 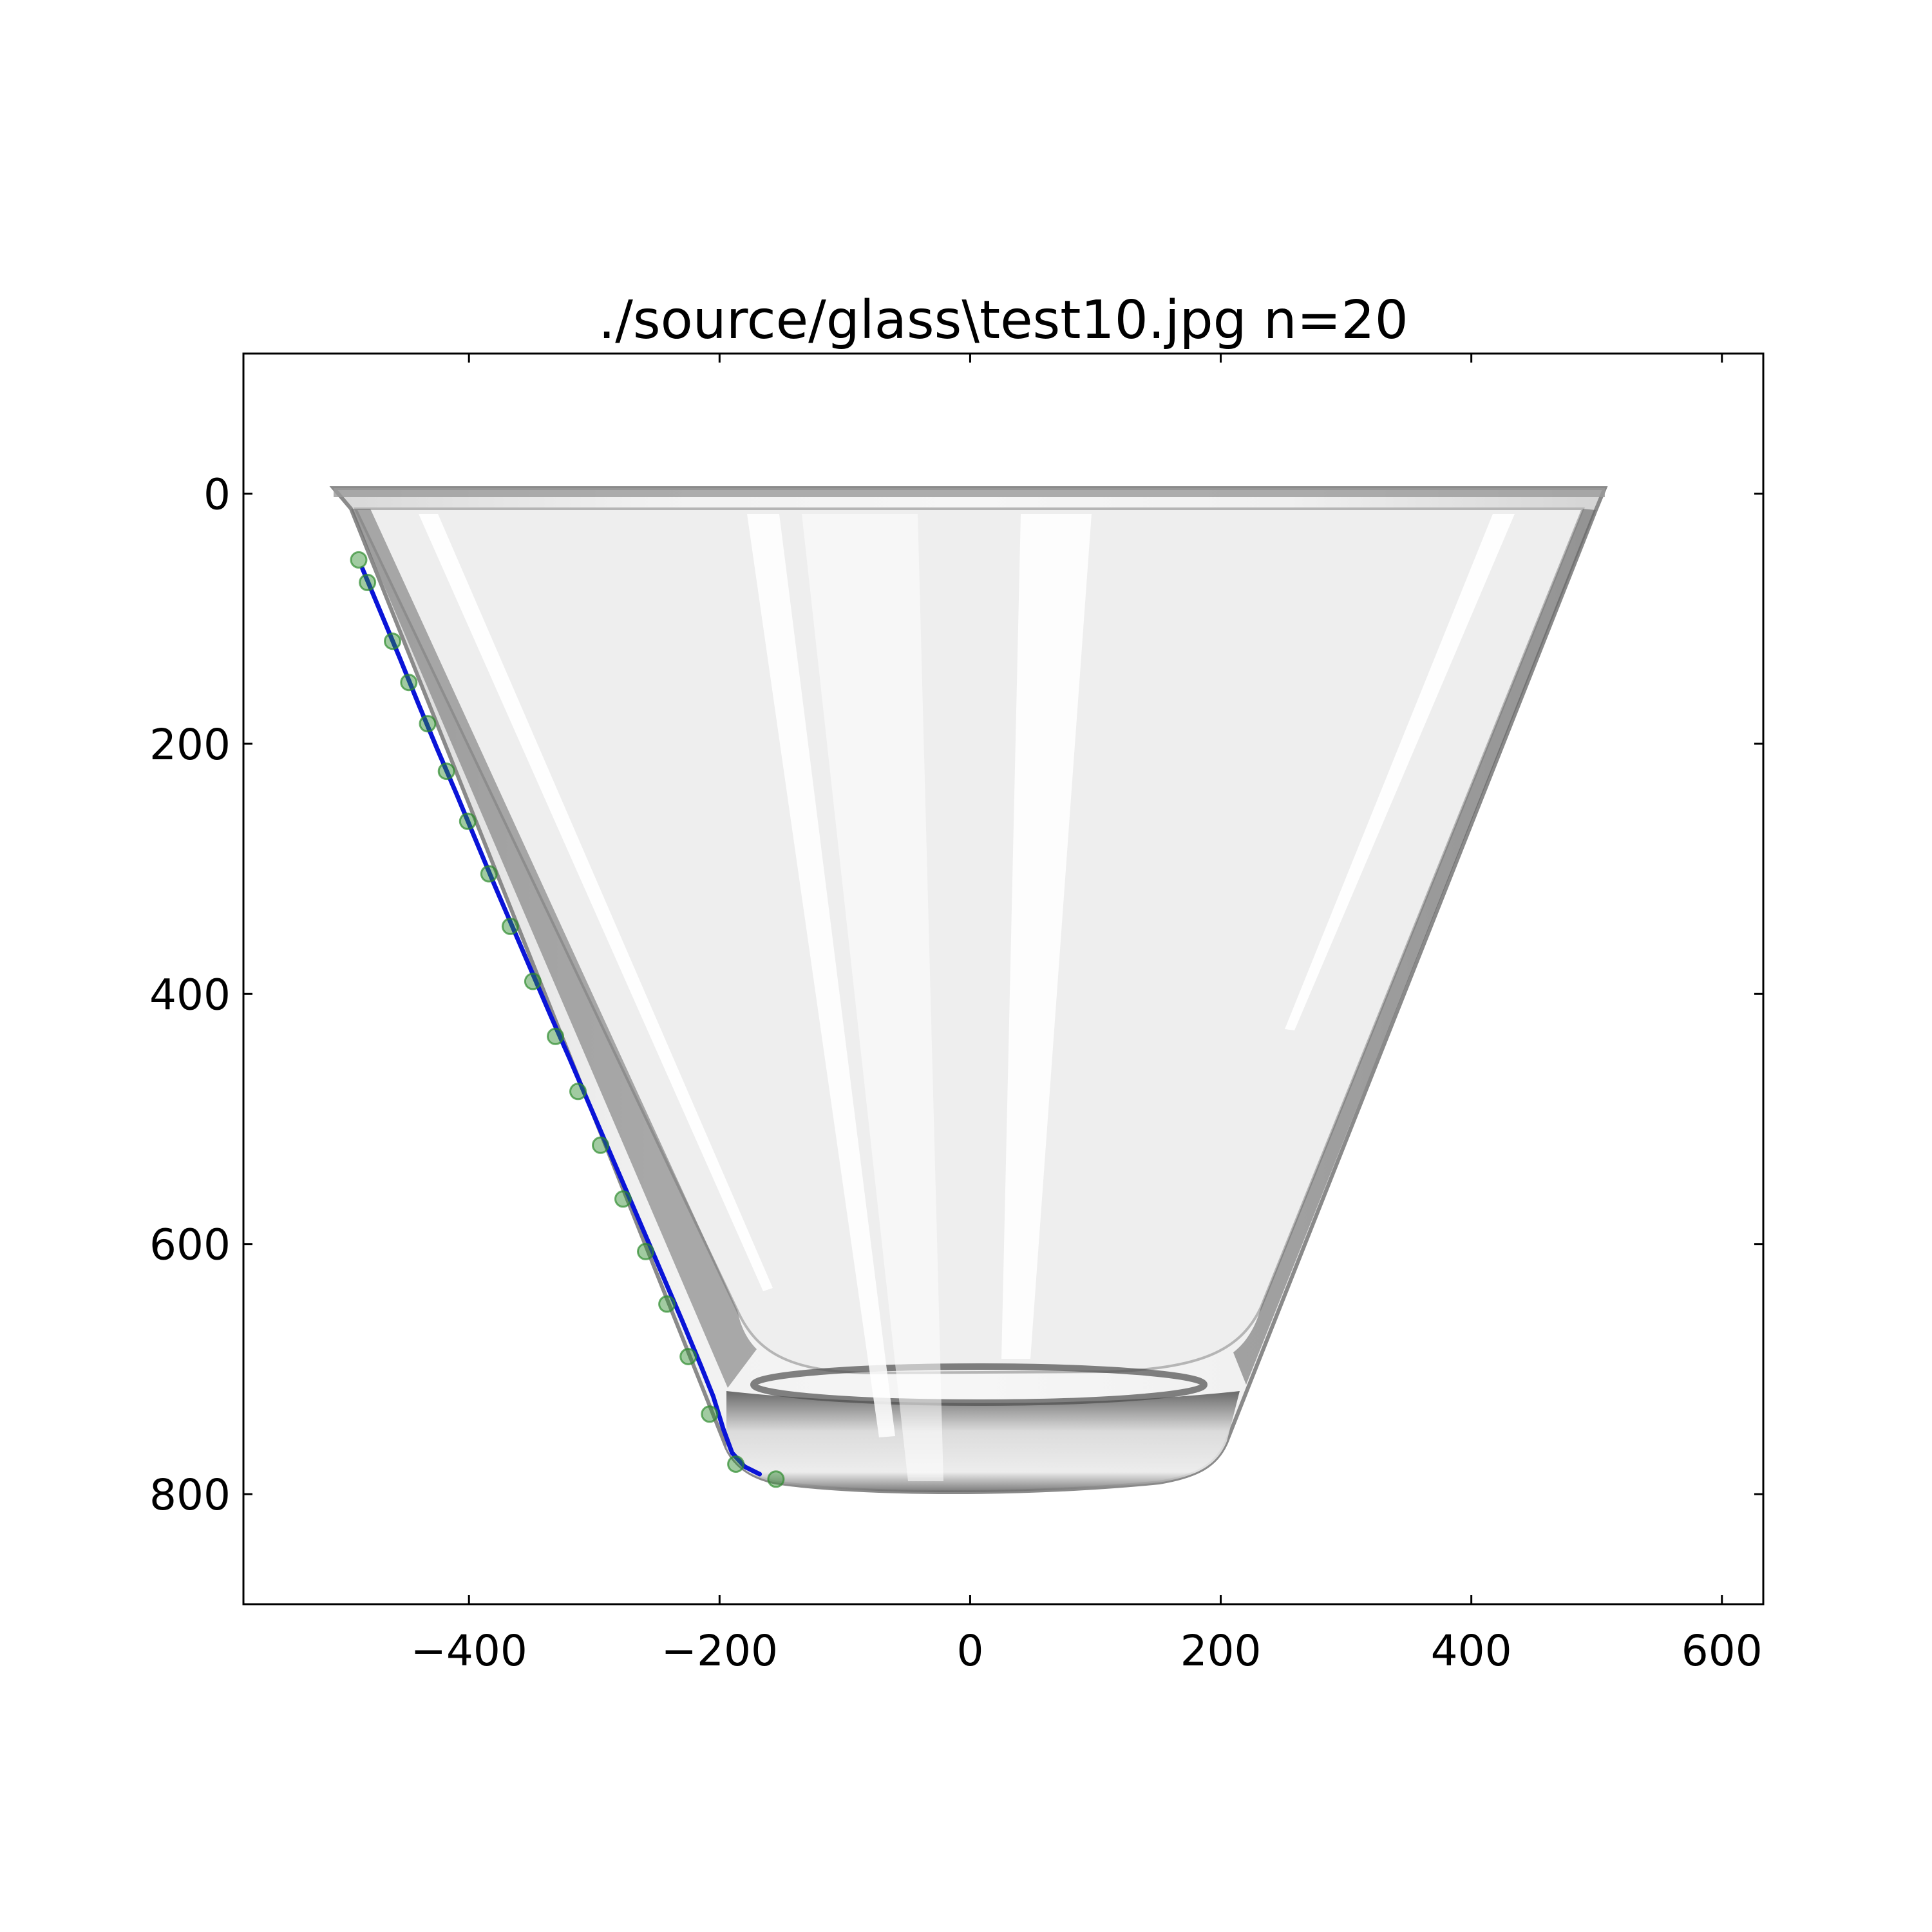 I want to click on y-tick-label: 800, so click(x=190, y=1495).